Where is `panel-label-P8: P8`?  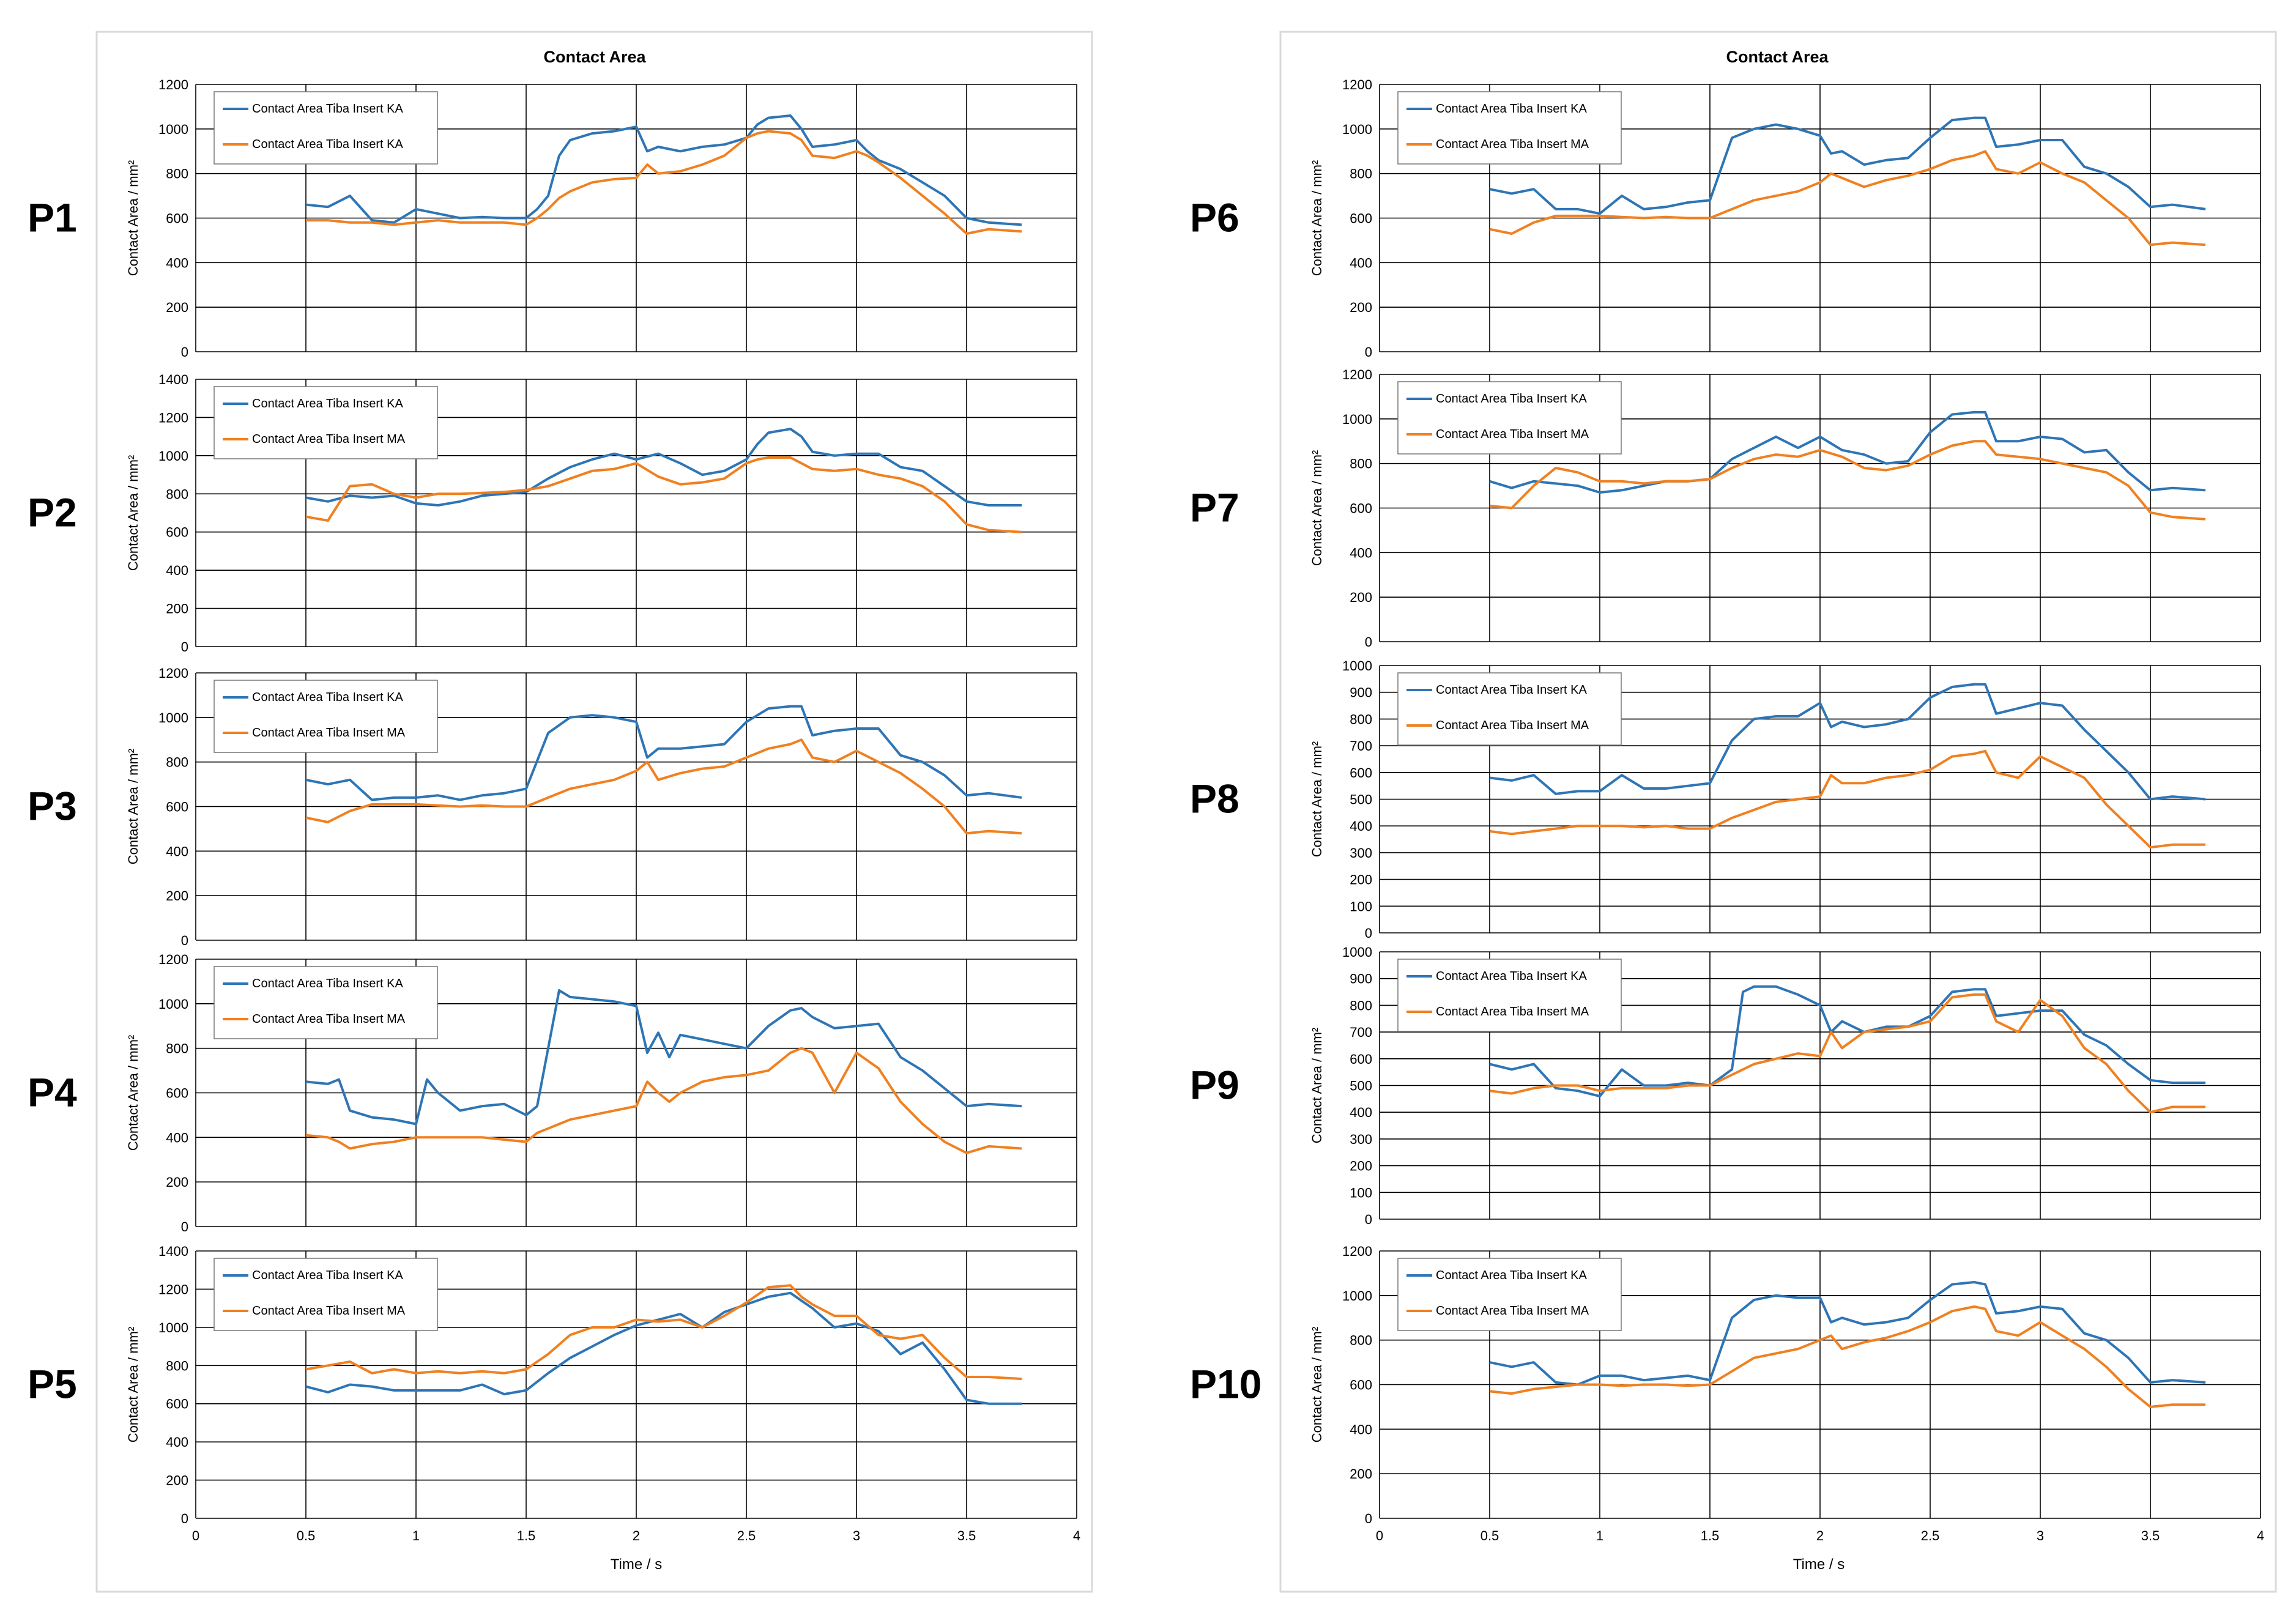 panel-label-P8: P8 is located at coordinates (1214, 799).